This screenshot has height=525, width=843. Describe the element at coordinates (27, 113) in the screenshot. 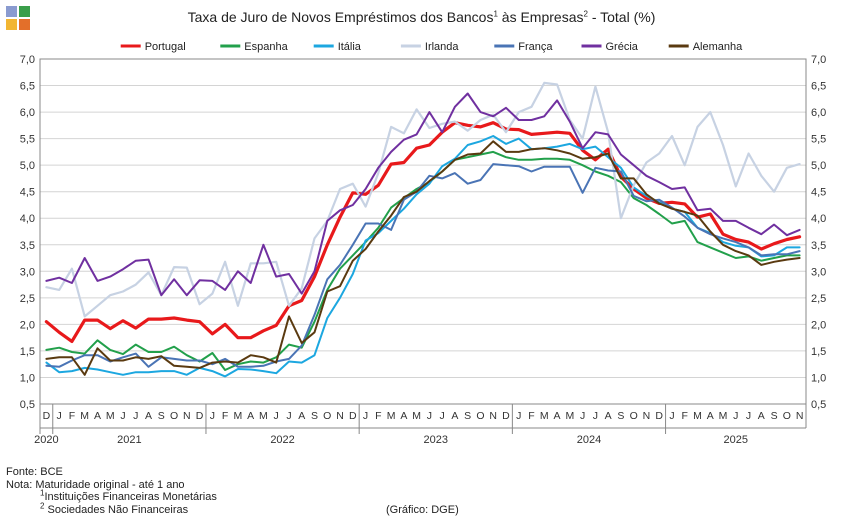

I see `y-tick-label-left: 6,0` at that location.